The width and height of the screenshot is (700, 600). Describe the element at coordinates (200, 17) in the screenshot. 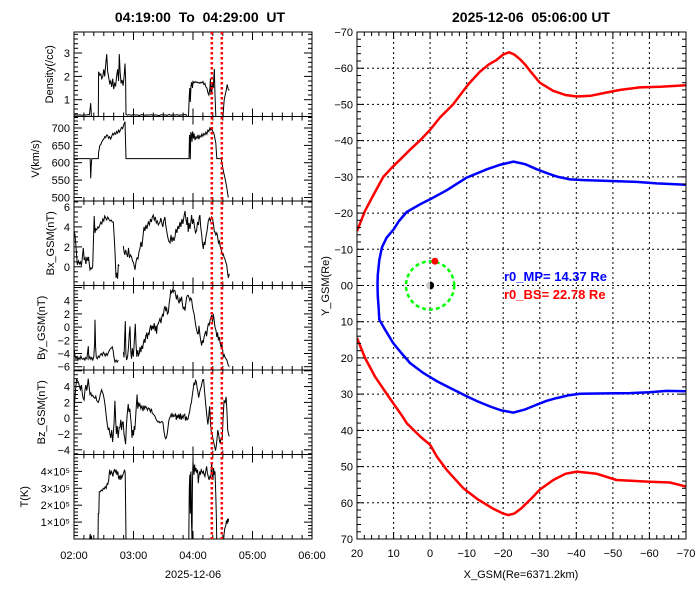

I see `left-panel-title: 04:19:00 To 04:29:00 UT` at that location.